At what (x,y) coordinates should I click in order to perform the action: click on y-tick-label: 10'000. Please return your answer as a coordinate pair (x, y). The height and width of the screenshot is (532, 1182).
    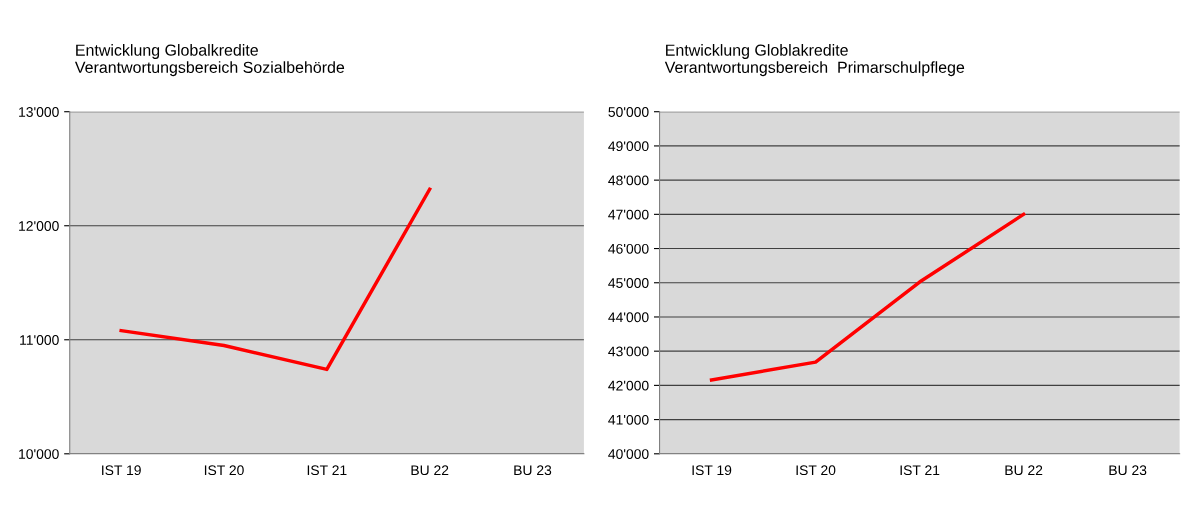
    Looking at the image, I should click on (39, 454).